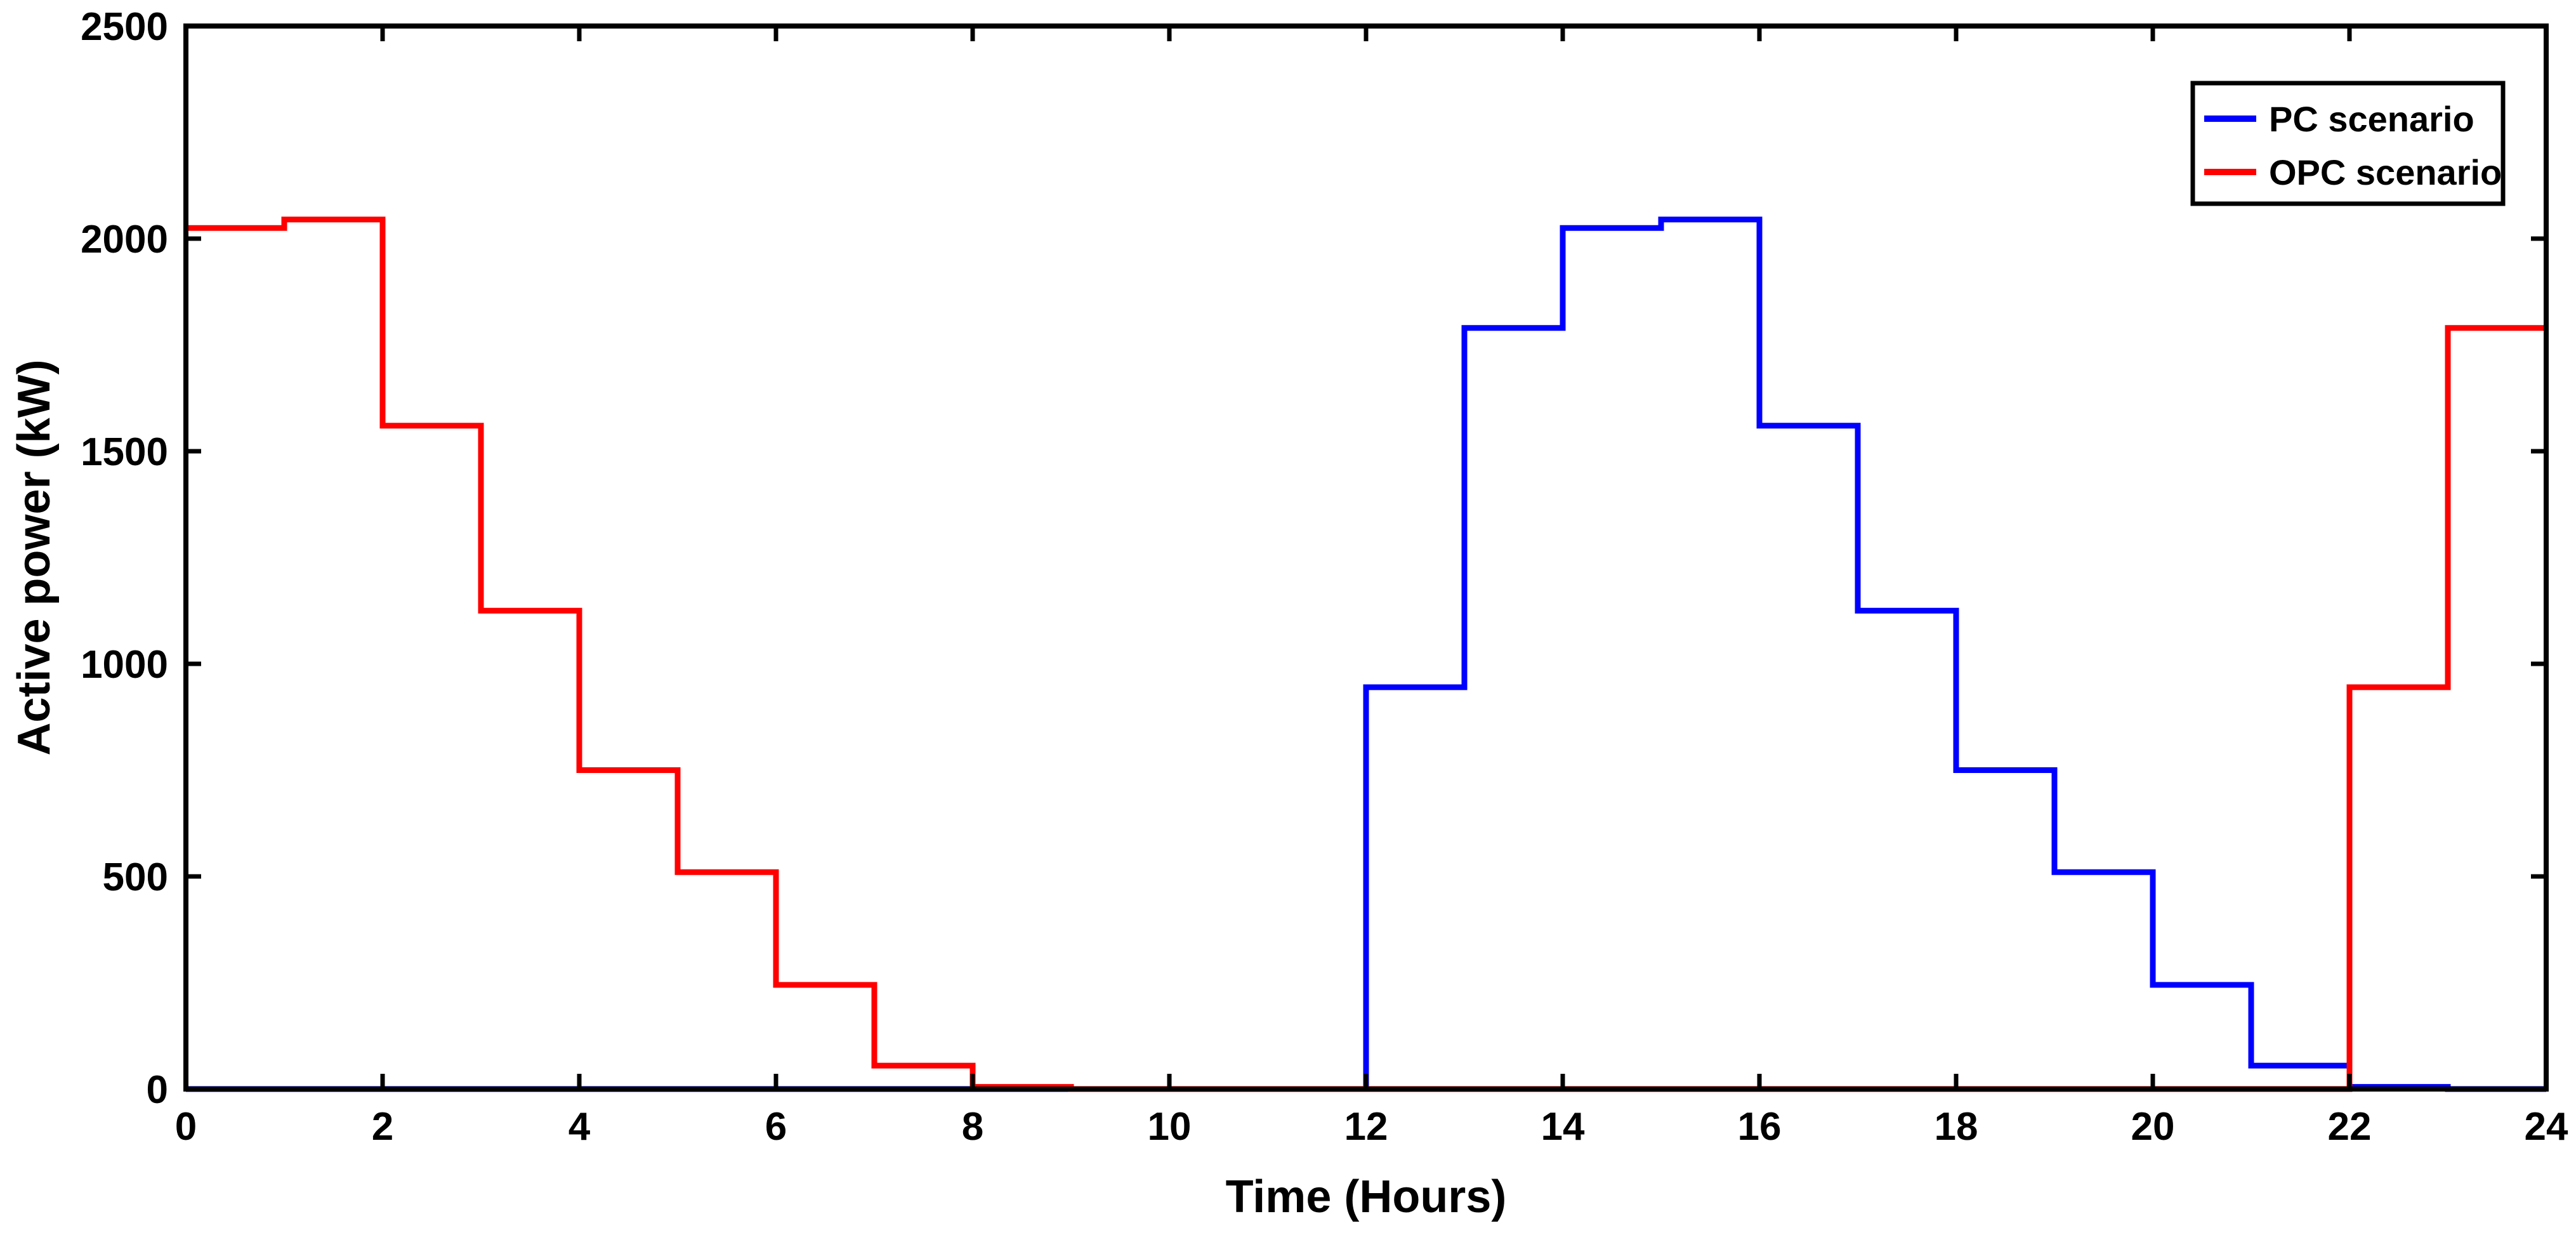 This screenshot has width=2576, height=1235. I want to click on y-tick-label: 1000, so click(124, 665).